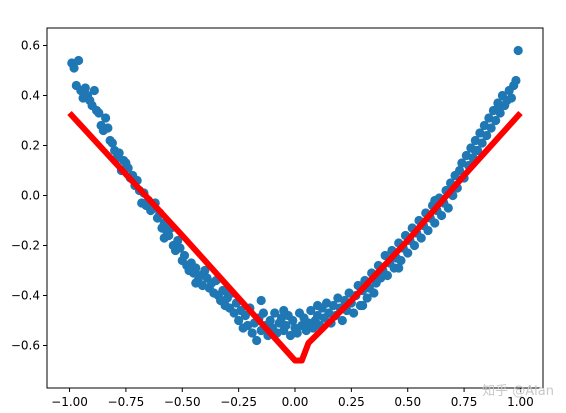 The image size is (566, 413). Describe the element at coordinates (295, 402) in the screenshot. I see `x-tick-label: 0.00` at that location.